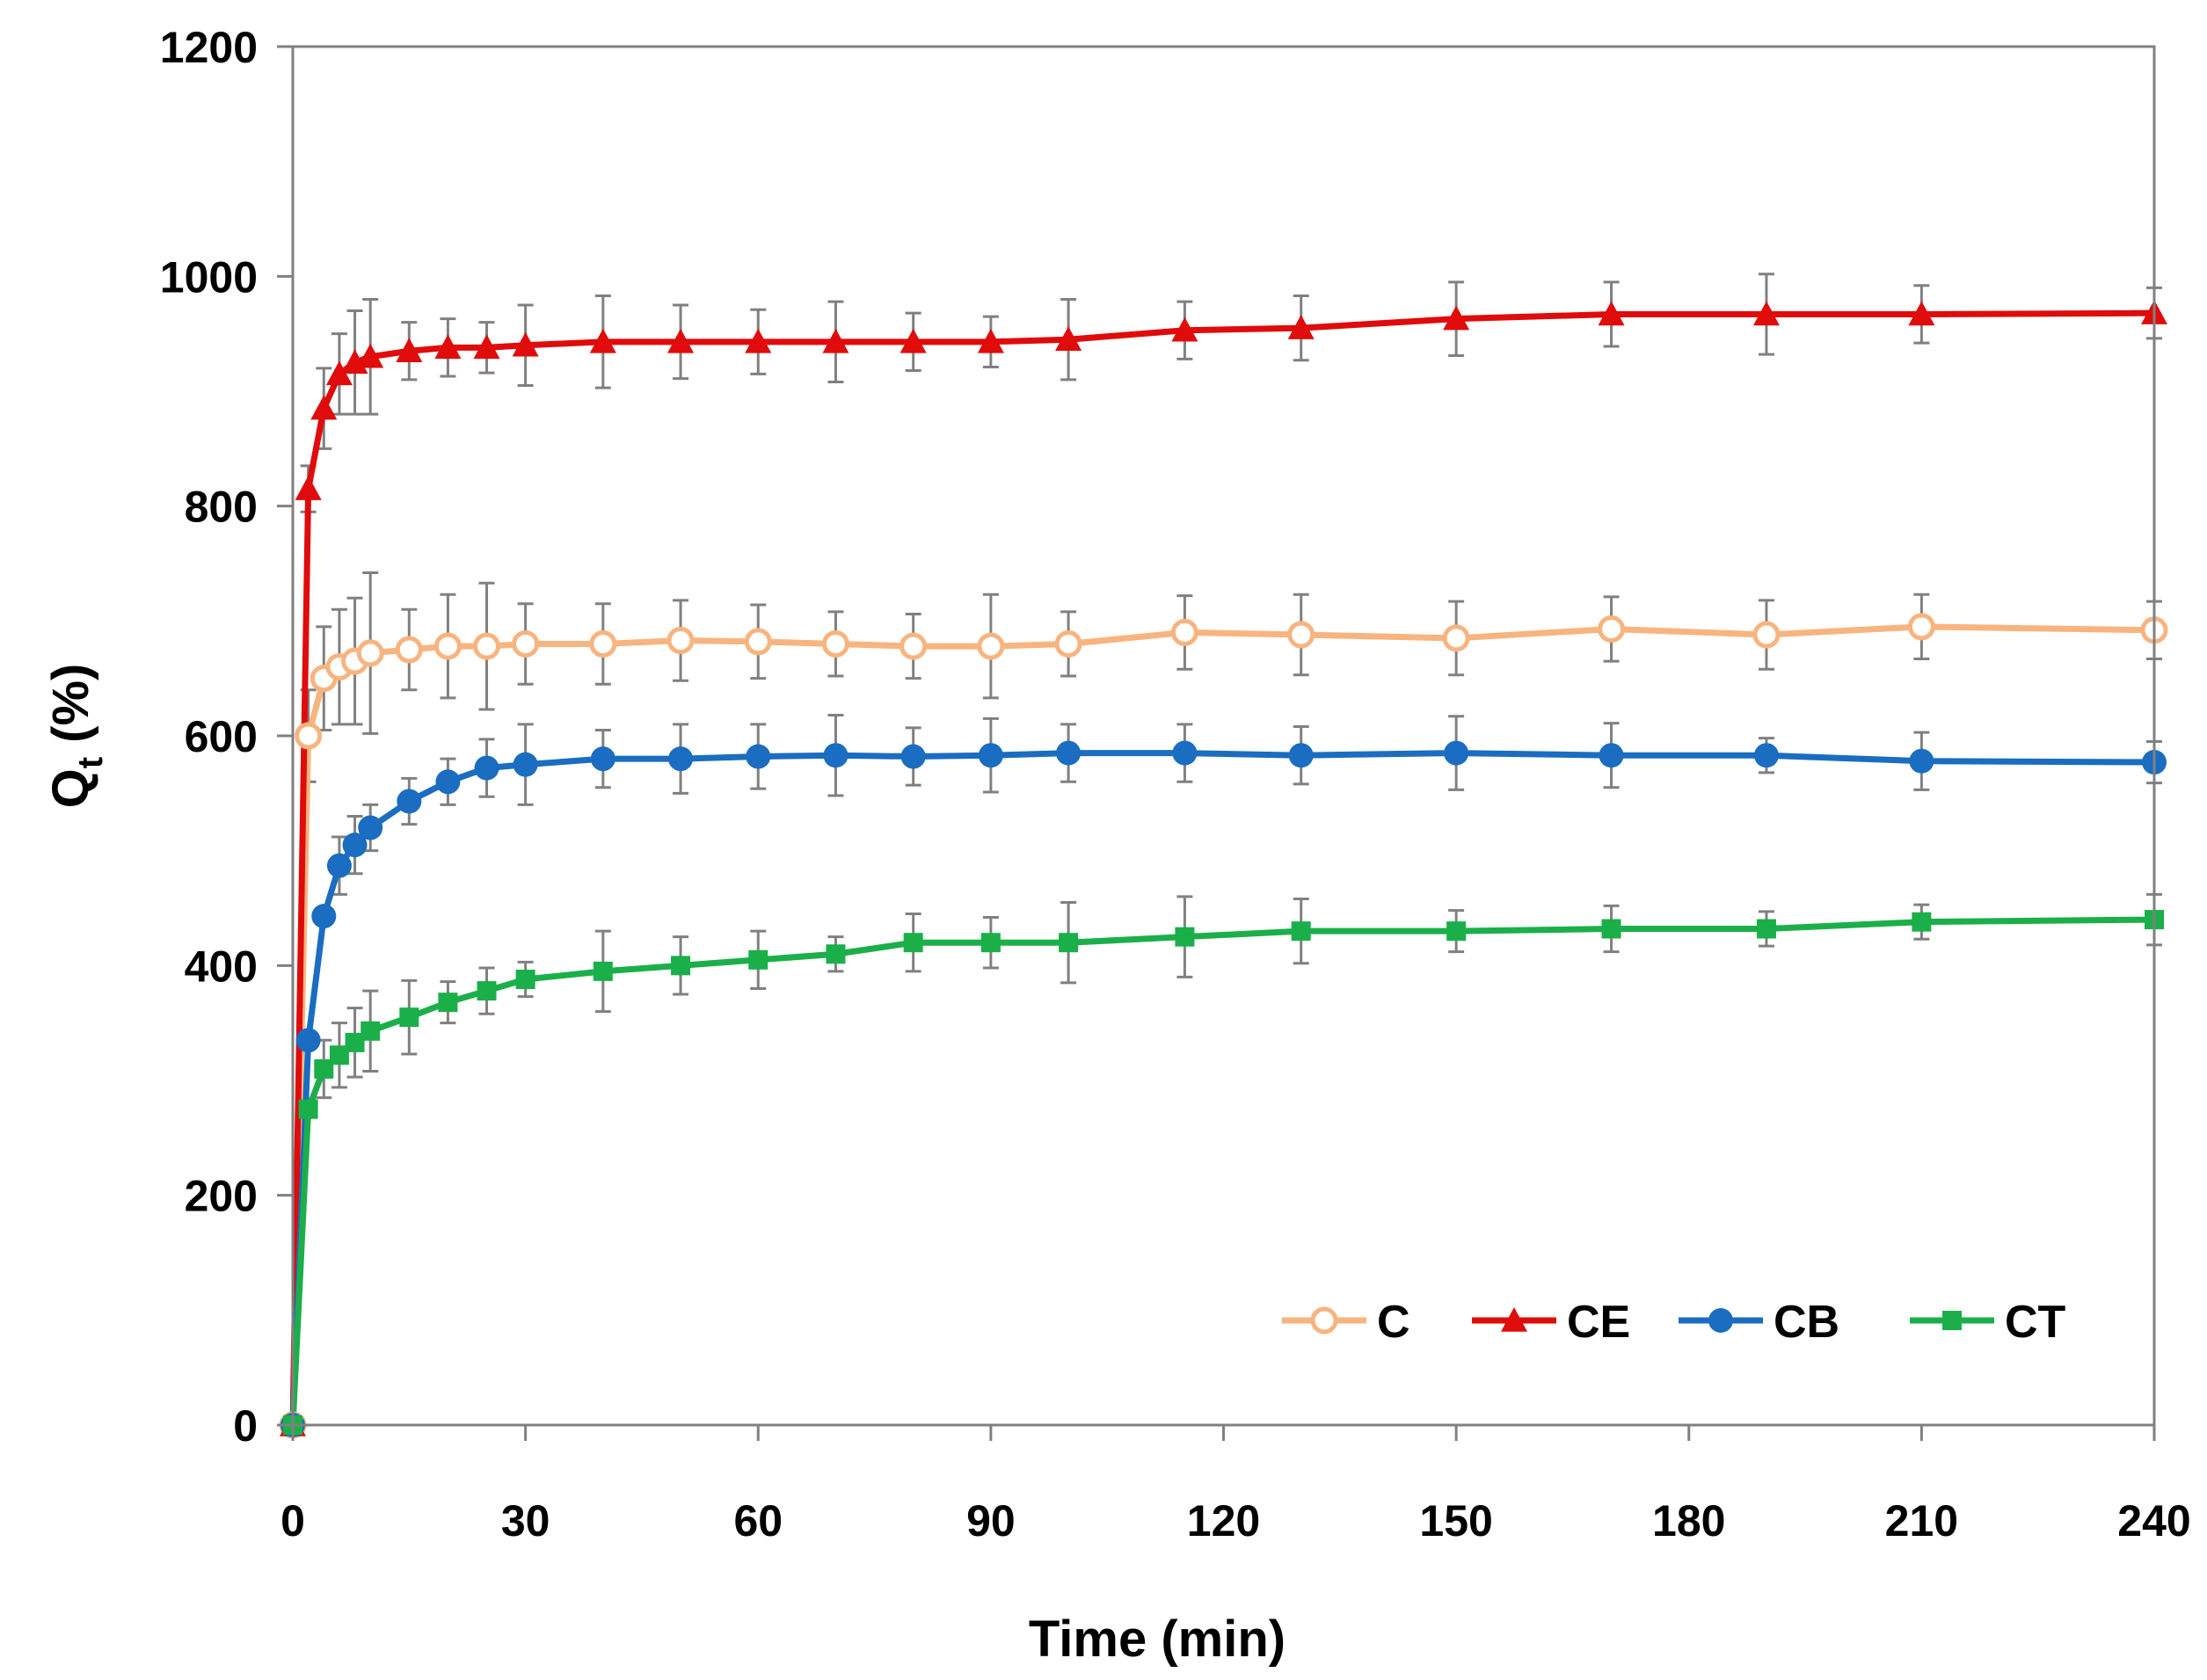 This screenshot has width=2207, height=1680. What do you see at coordinates (1551, 1322) in the screenshot?
I see `legend-item-ce: CE` at bounding box center [1551, 1322].